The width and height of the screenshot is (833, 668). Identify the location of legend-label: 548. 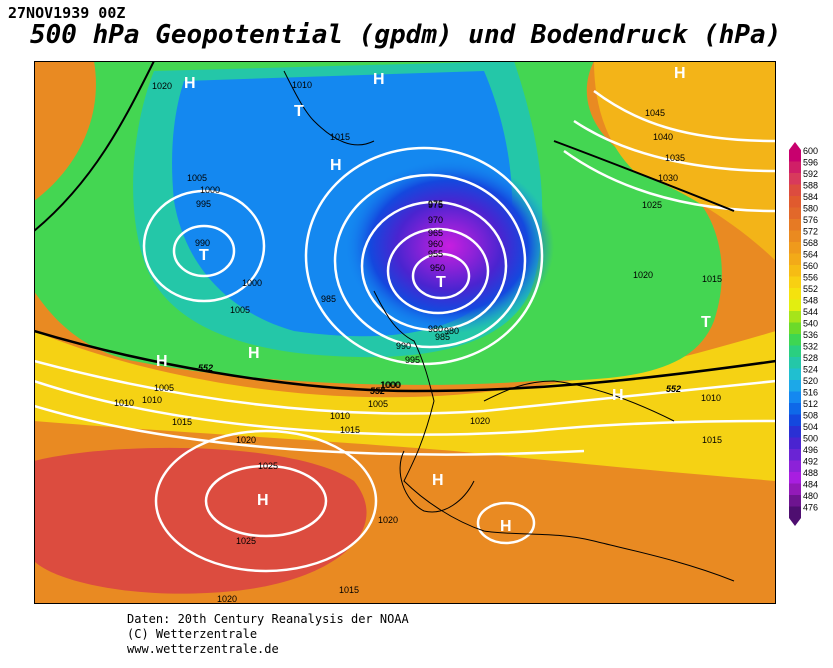
(810, 301).